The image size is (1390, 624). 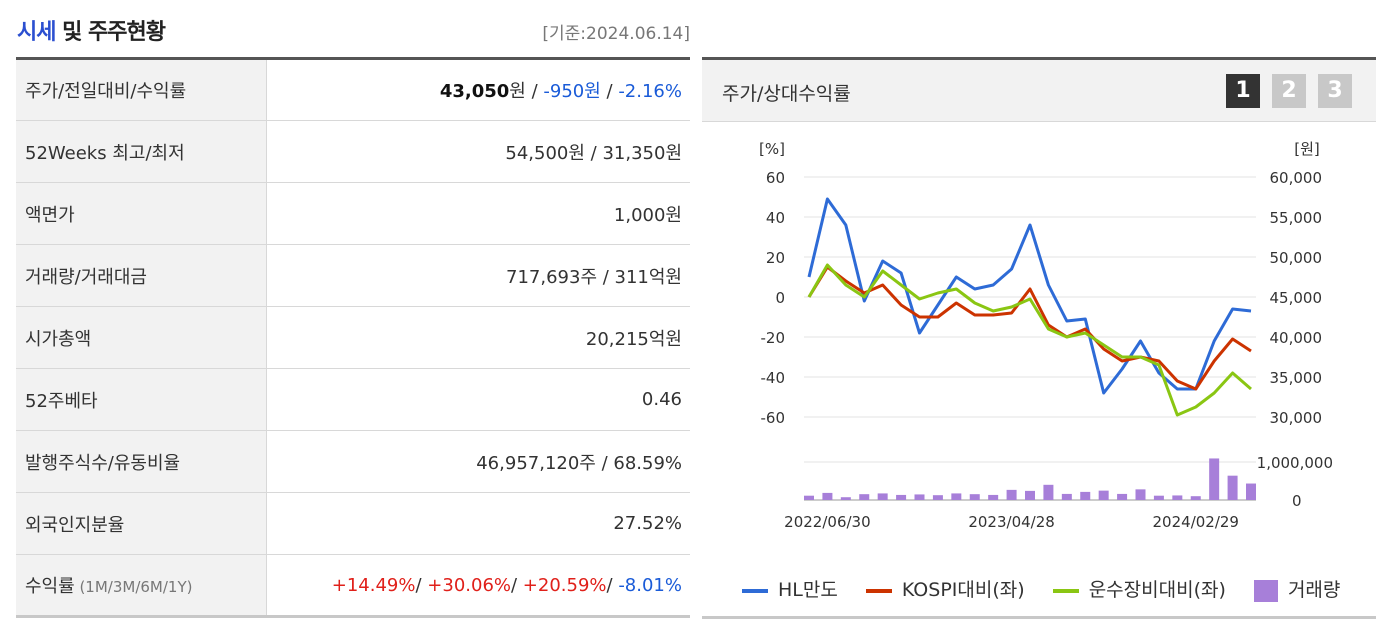 What do you see at coordinates (1139, 588) in the screenshot?
I see `legend-item-sector: 운수장비대비(좌)` at bounding box center [1139, 588].